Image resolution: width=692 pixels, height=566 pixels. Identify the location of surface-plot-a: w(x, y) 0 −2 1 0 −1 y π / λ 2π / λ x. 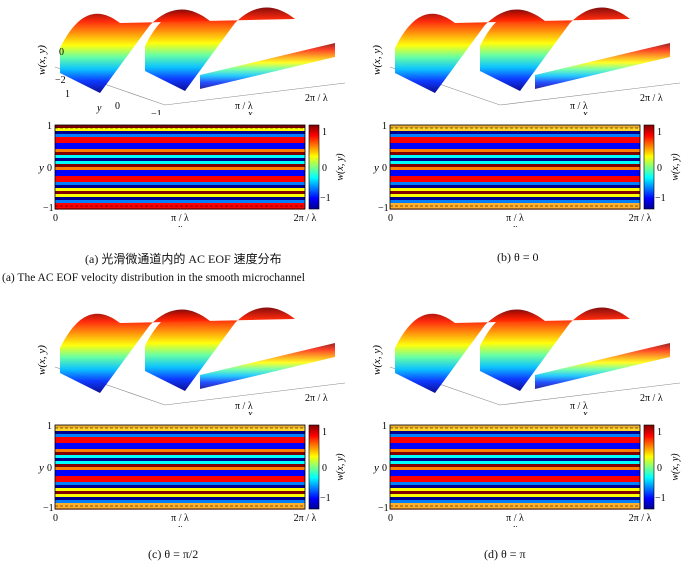
(191, 61).